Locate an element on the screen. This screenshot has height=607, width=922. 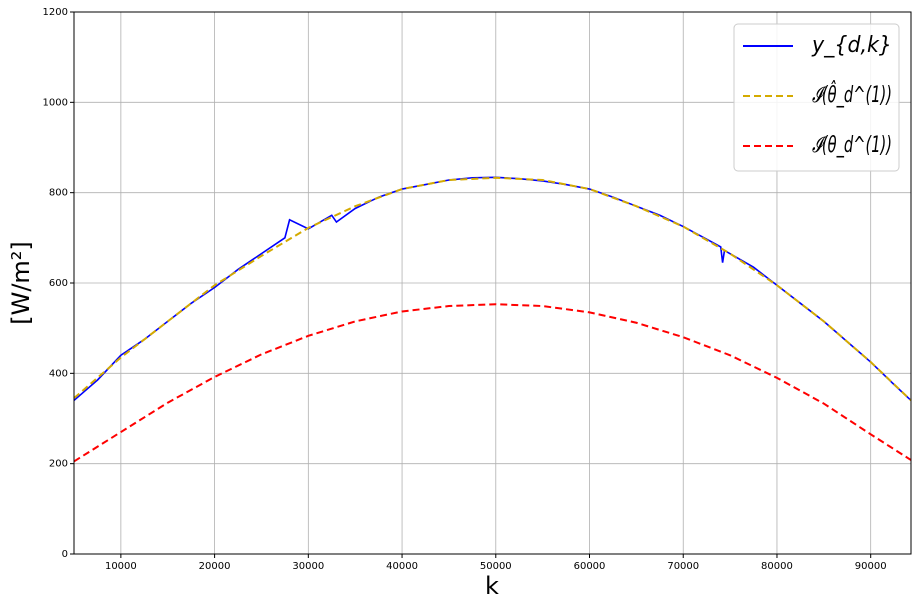
x-axis-label: k is located at coordinates (492, 586).